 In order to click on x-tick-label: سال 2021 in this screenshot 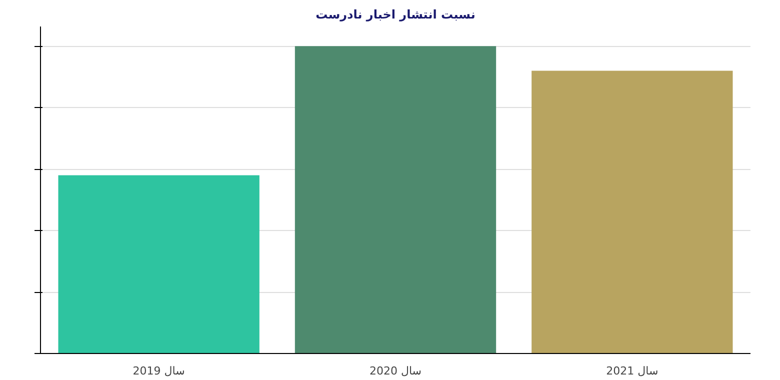, I will do `click(632, 371)`.